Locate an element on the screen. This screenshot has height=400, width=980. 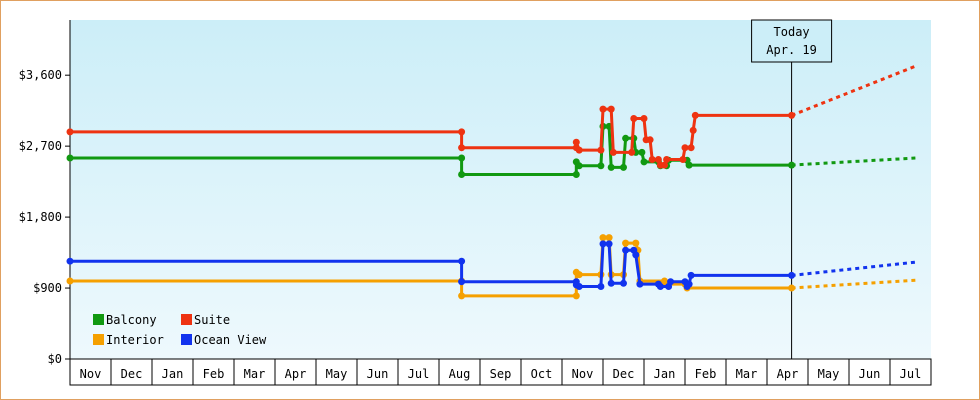
legend-label-suite: Suite is located at coordinates (212, 320).